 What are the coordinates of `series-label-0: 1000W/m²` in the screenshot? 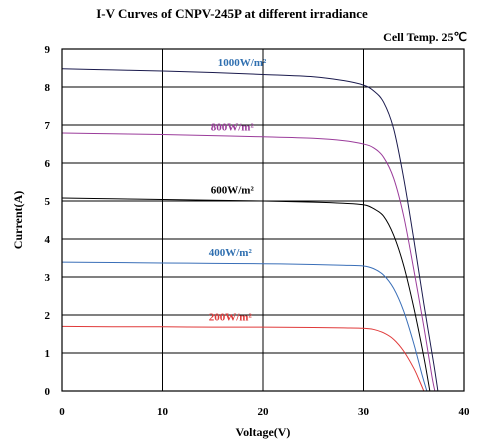 It's located at (242, 63).